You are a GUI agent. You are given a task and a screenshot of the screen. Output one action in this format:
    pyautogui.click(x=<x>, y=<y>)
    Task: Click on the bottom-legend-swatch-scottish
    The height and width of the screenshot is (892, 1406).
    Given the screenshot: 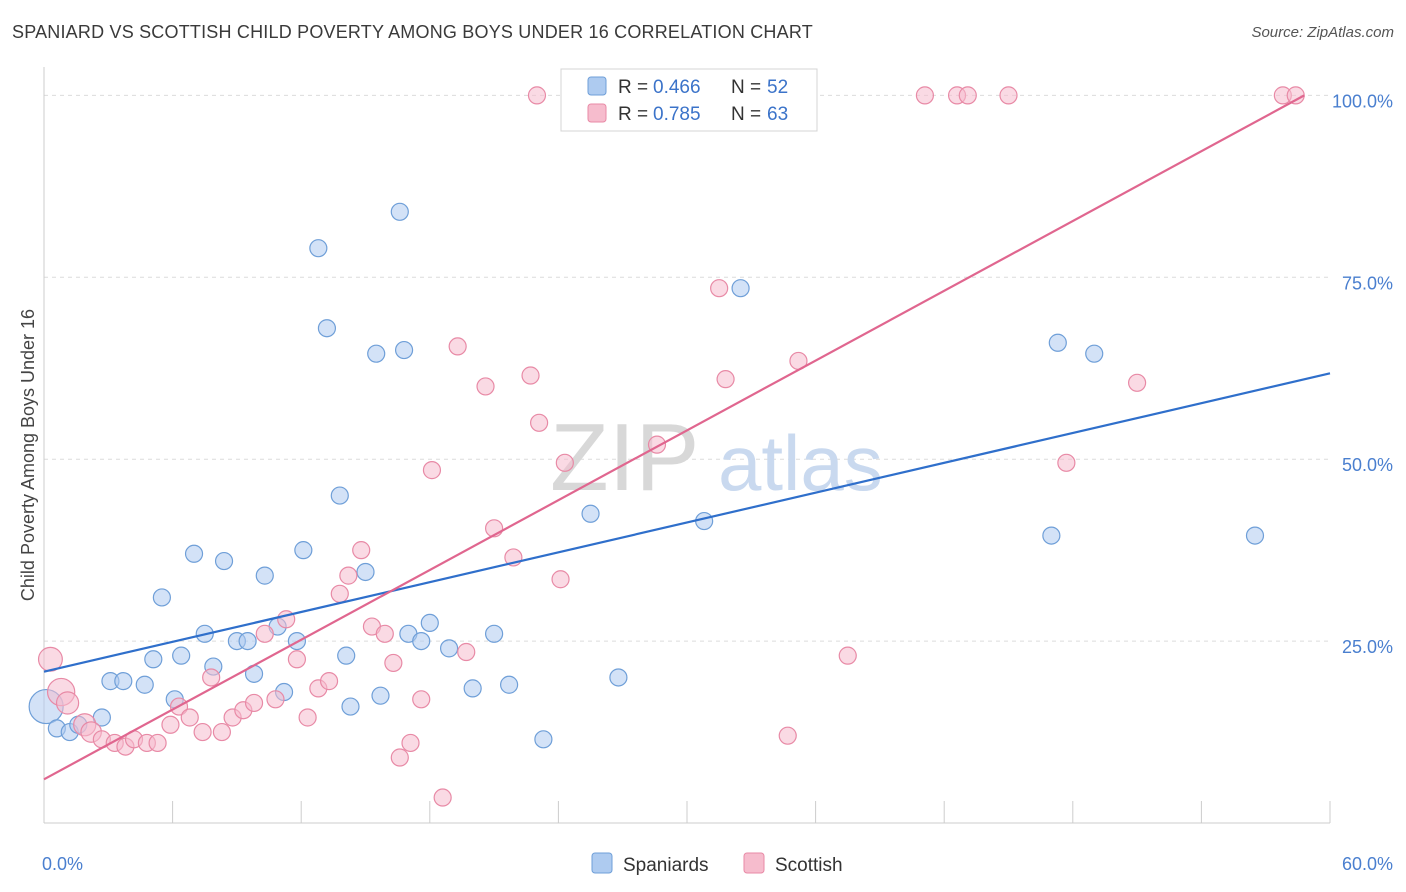 What is the action you would take?
    pyautogui.click(x=754, y=863)
    